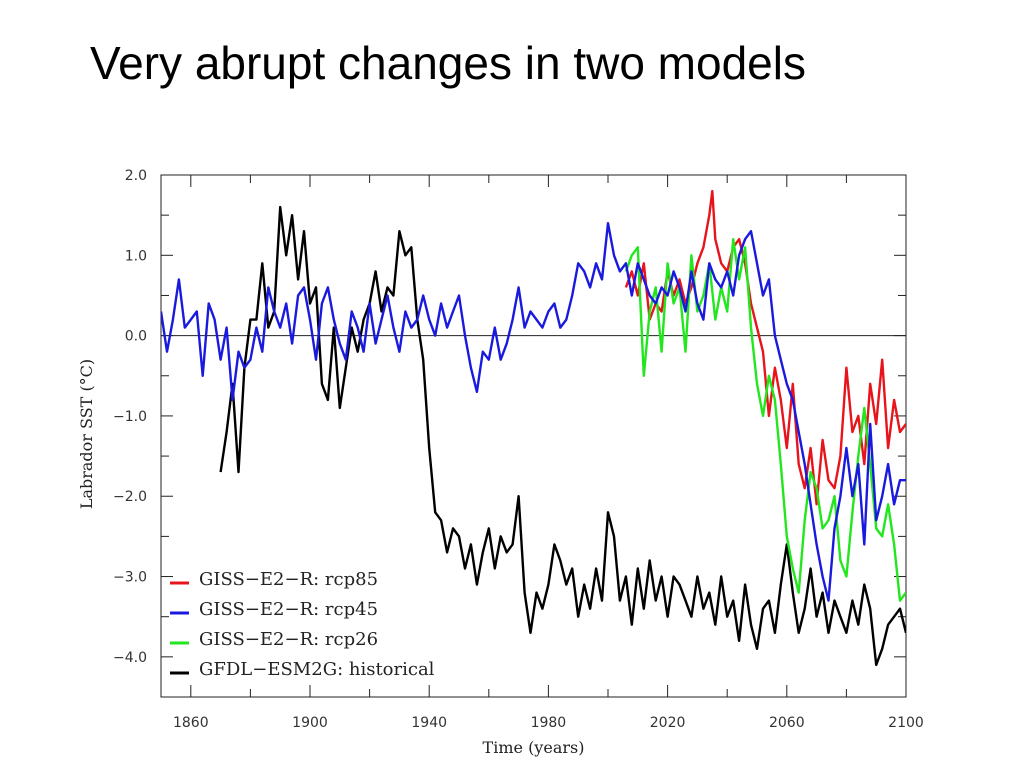 This screenshot has width=1024, height=768. I want to click on legend-label-0: GISS−E2−R: rcp85, so click(288, 579).